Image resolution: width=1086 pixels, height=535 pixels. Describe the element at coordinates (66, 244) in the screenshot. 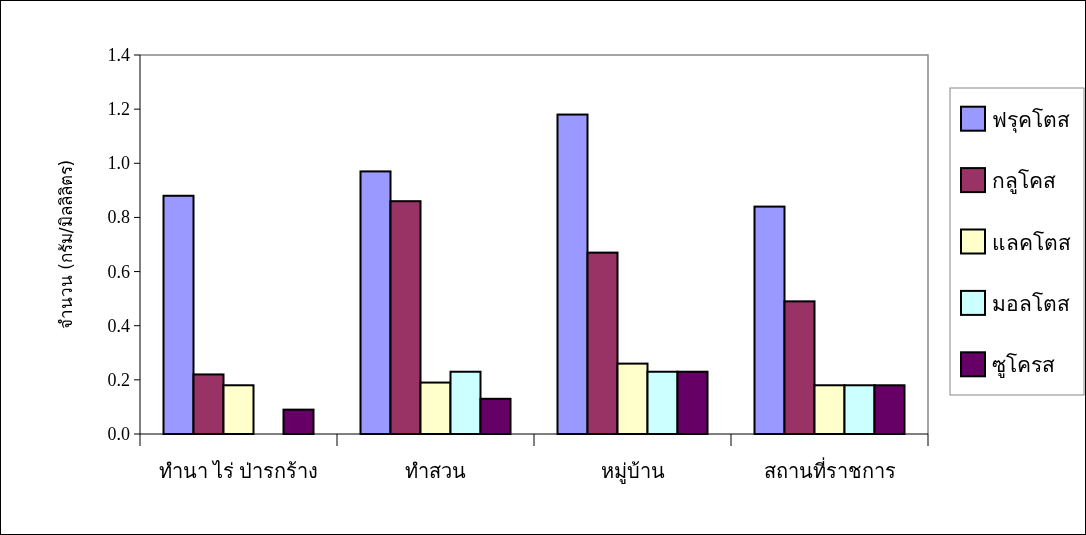

I see `y-axis-title: จำนวน (กรัม/มิลลิลิตร)` at that location.